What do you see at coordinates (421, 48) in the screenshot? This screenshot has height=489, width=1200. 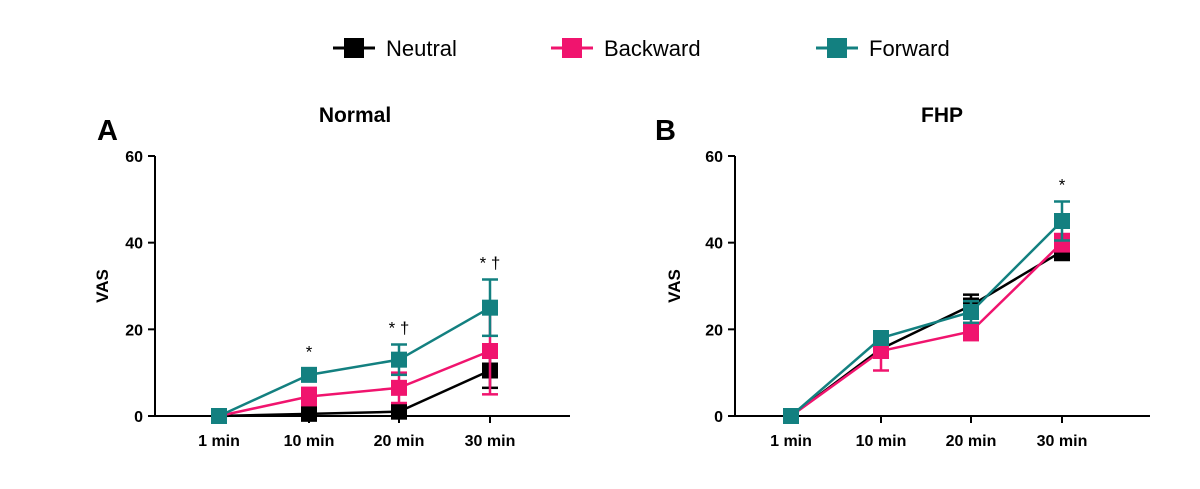 I see `legend-label-neutral: Neutral` at bounding box center [421, 48].